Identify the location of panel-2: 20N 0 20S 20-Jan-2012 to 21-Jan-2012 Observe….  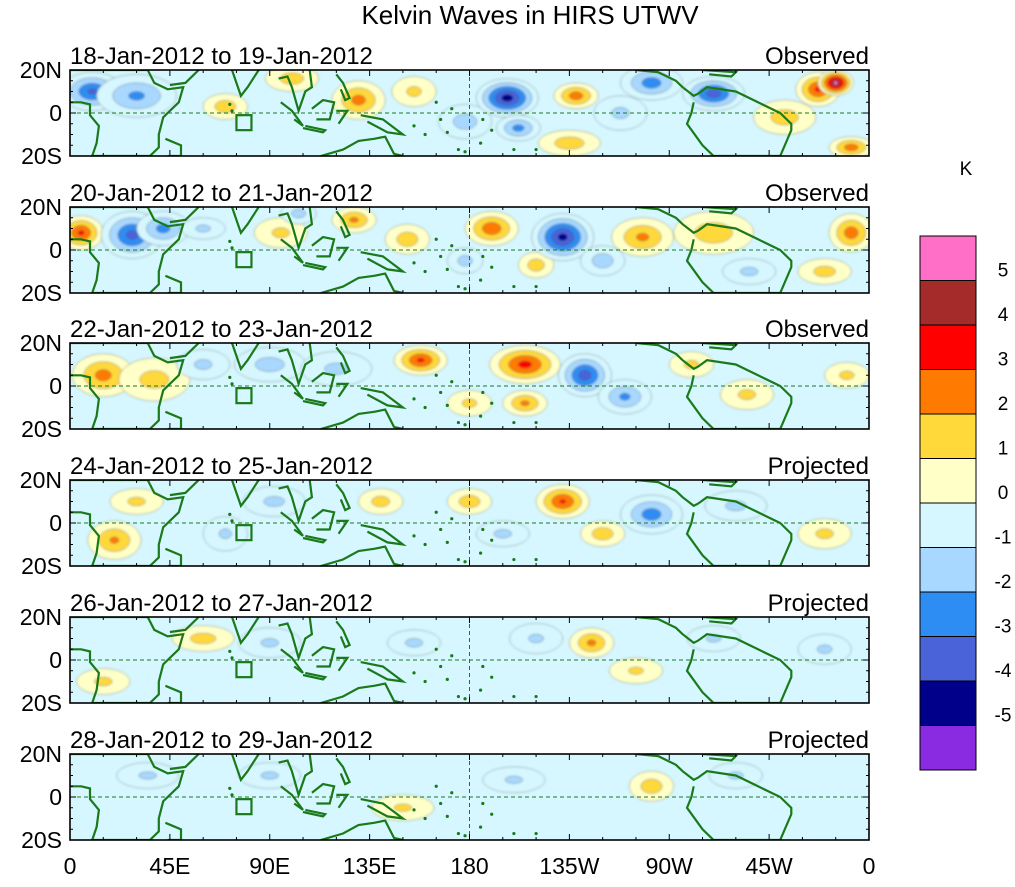
(445, 243).